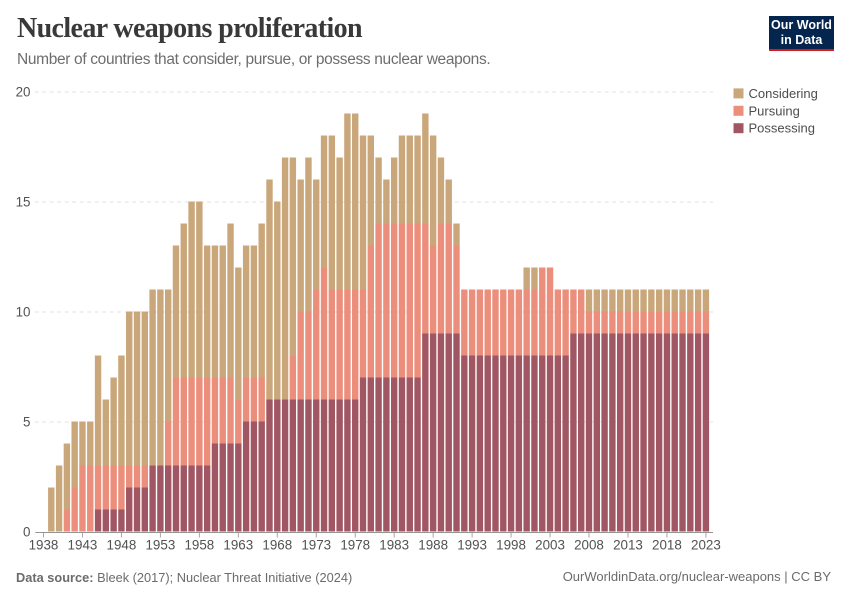 The width and height of the screenshot is (850, 600). What do you see at coordinates (26, 422) in the screenshot?
I see `svg-text: 5` at bounding box center [26, 422].